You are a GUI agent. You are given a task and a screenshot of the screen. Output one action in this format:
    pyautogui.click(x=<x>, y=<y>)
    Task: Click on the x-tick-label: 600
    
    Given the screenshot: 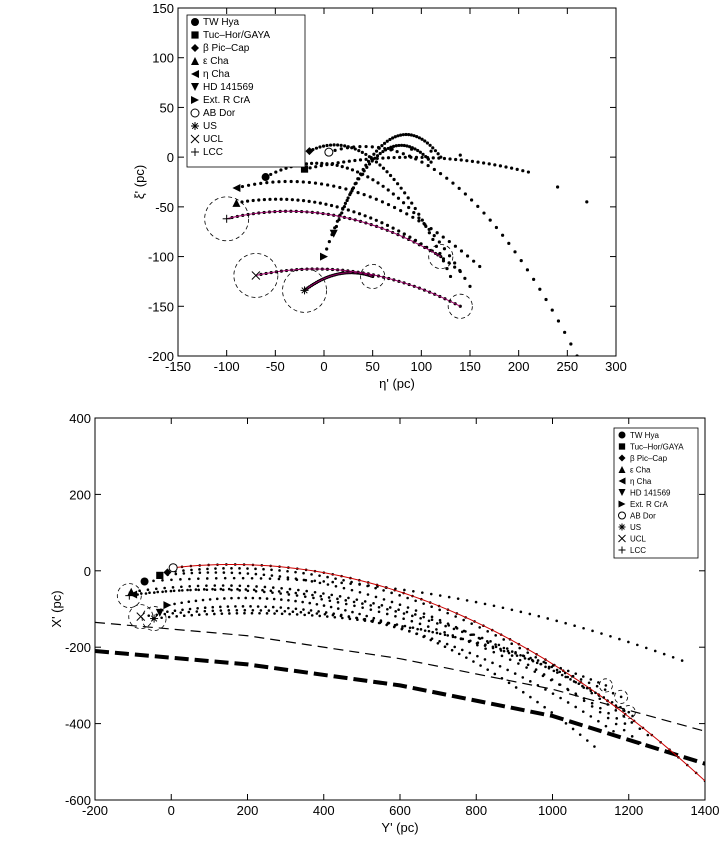 What is the action you would take?
    pyautogui.click(x=400, y=810)
    